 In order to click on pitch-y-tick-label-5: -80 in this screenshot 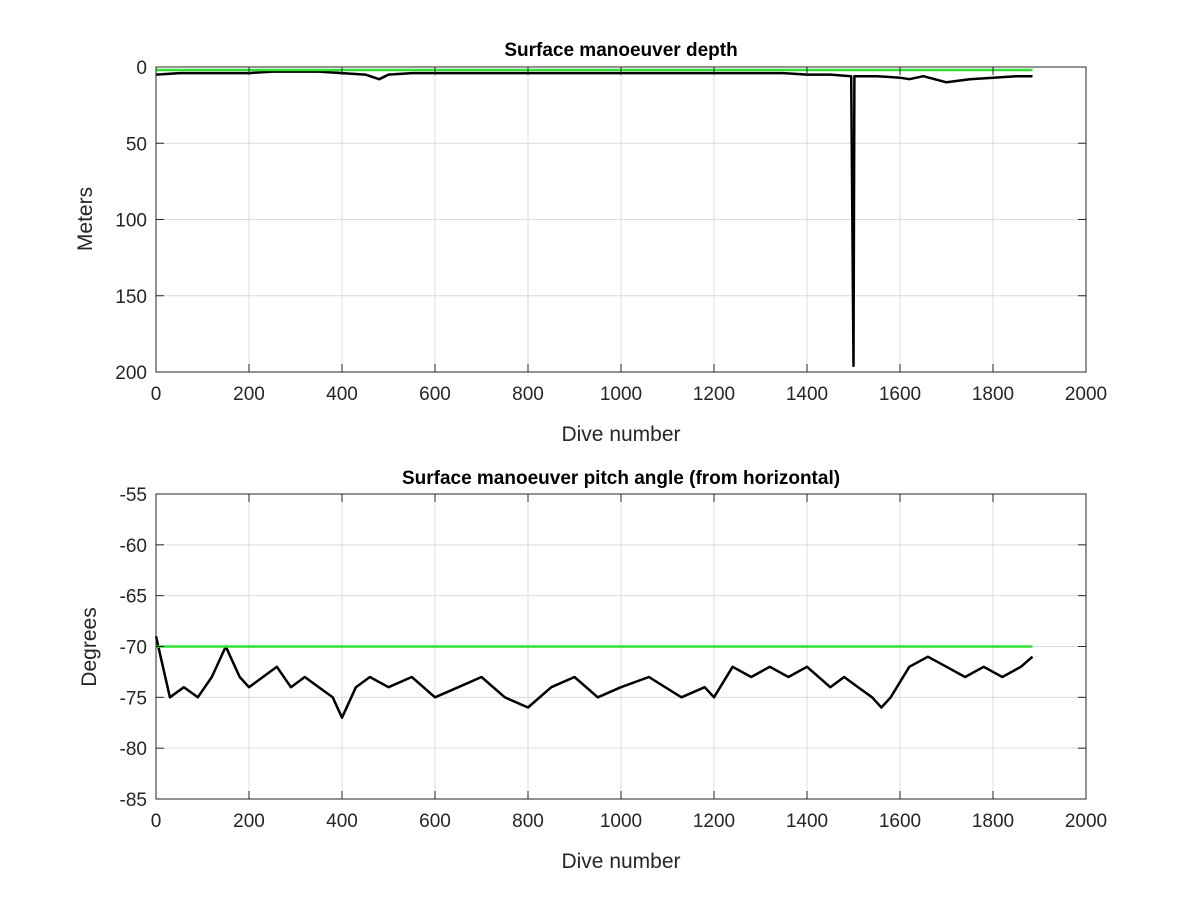, I will do `click(133, 749)`.